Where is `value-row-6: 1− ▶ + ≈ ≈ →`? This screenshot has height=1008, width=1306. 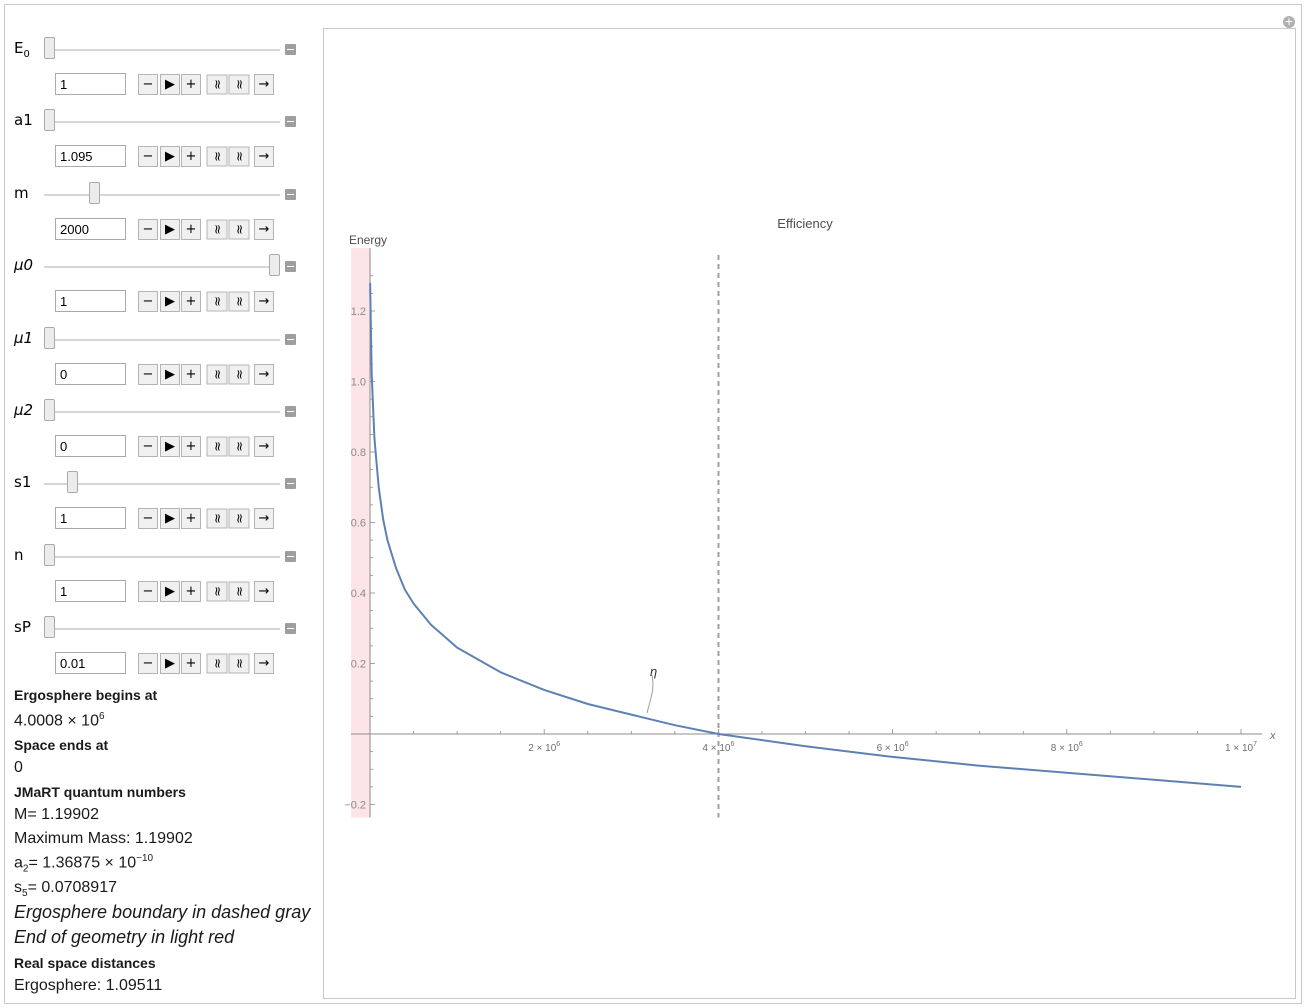 value-row-6: 1− ▶ + ≈ ≈ → is located at coordinates (170, 519).